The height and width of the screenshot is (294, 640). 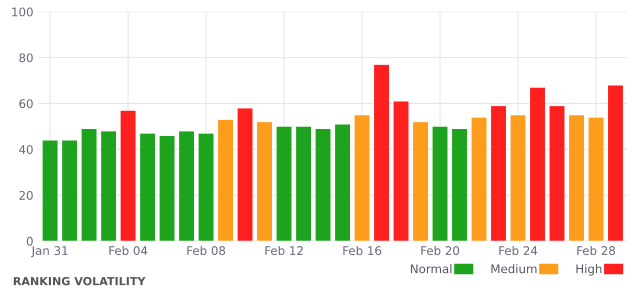 I want to click on x-tick-label: Feb 08, so click(x=206, y=251).